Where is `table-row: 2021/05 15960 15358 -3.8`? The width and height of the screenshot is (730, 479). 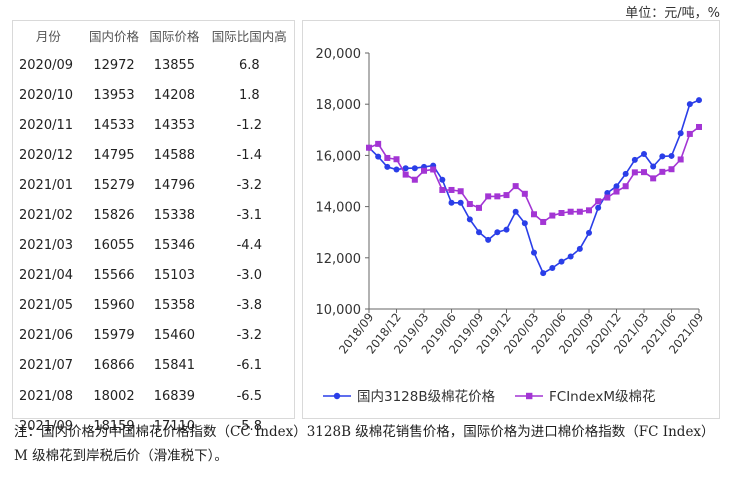
table-row: 2021/05 15960 15358 -3.8 is located at coordinates (153, 306).